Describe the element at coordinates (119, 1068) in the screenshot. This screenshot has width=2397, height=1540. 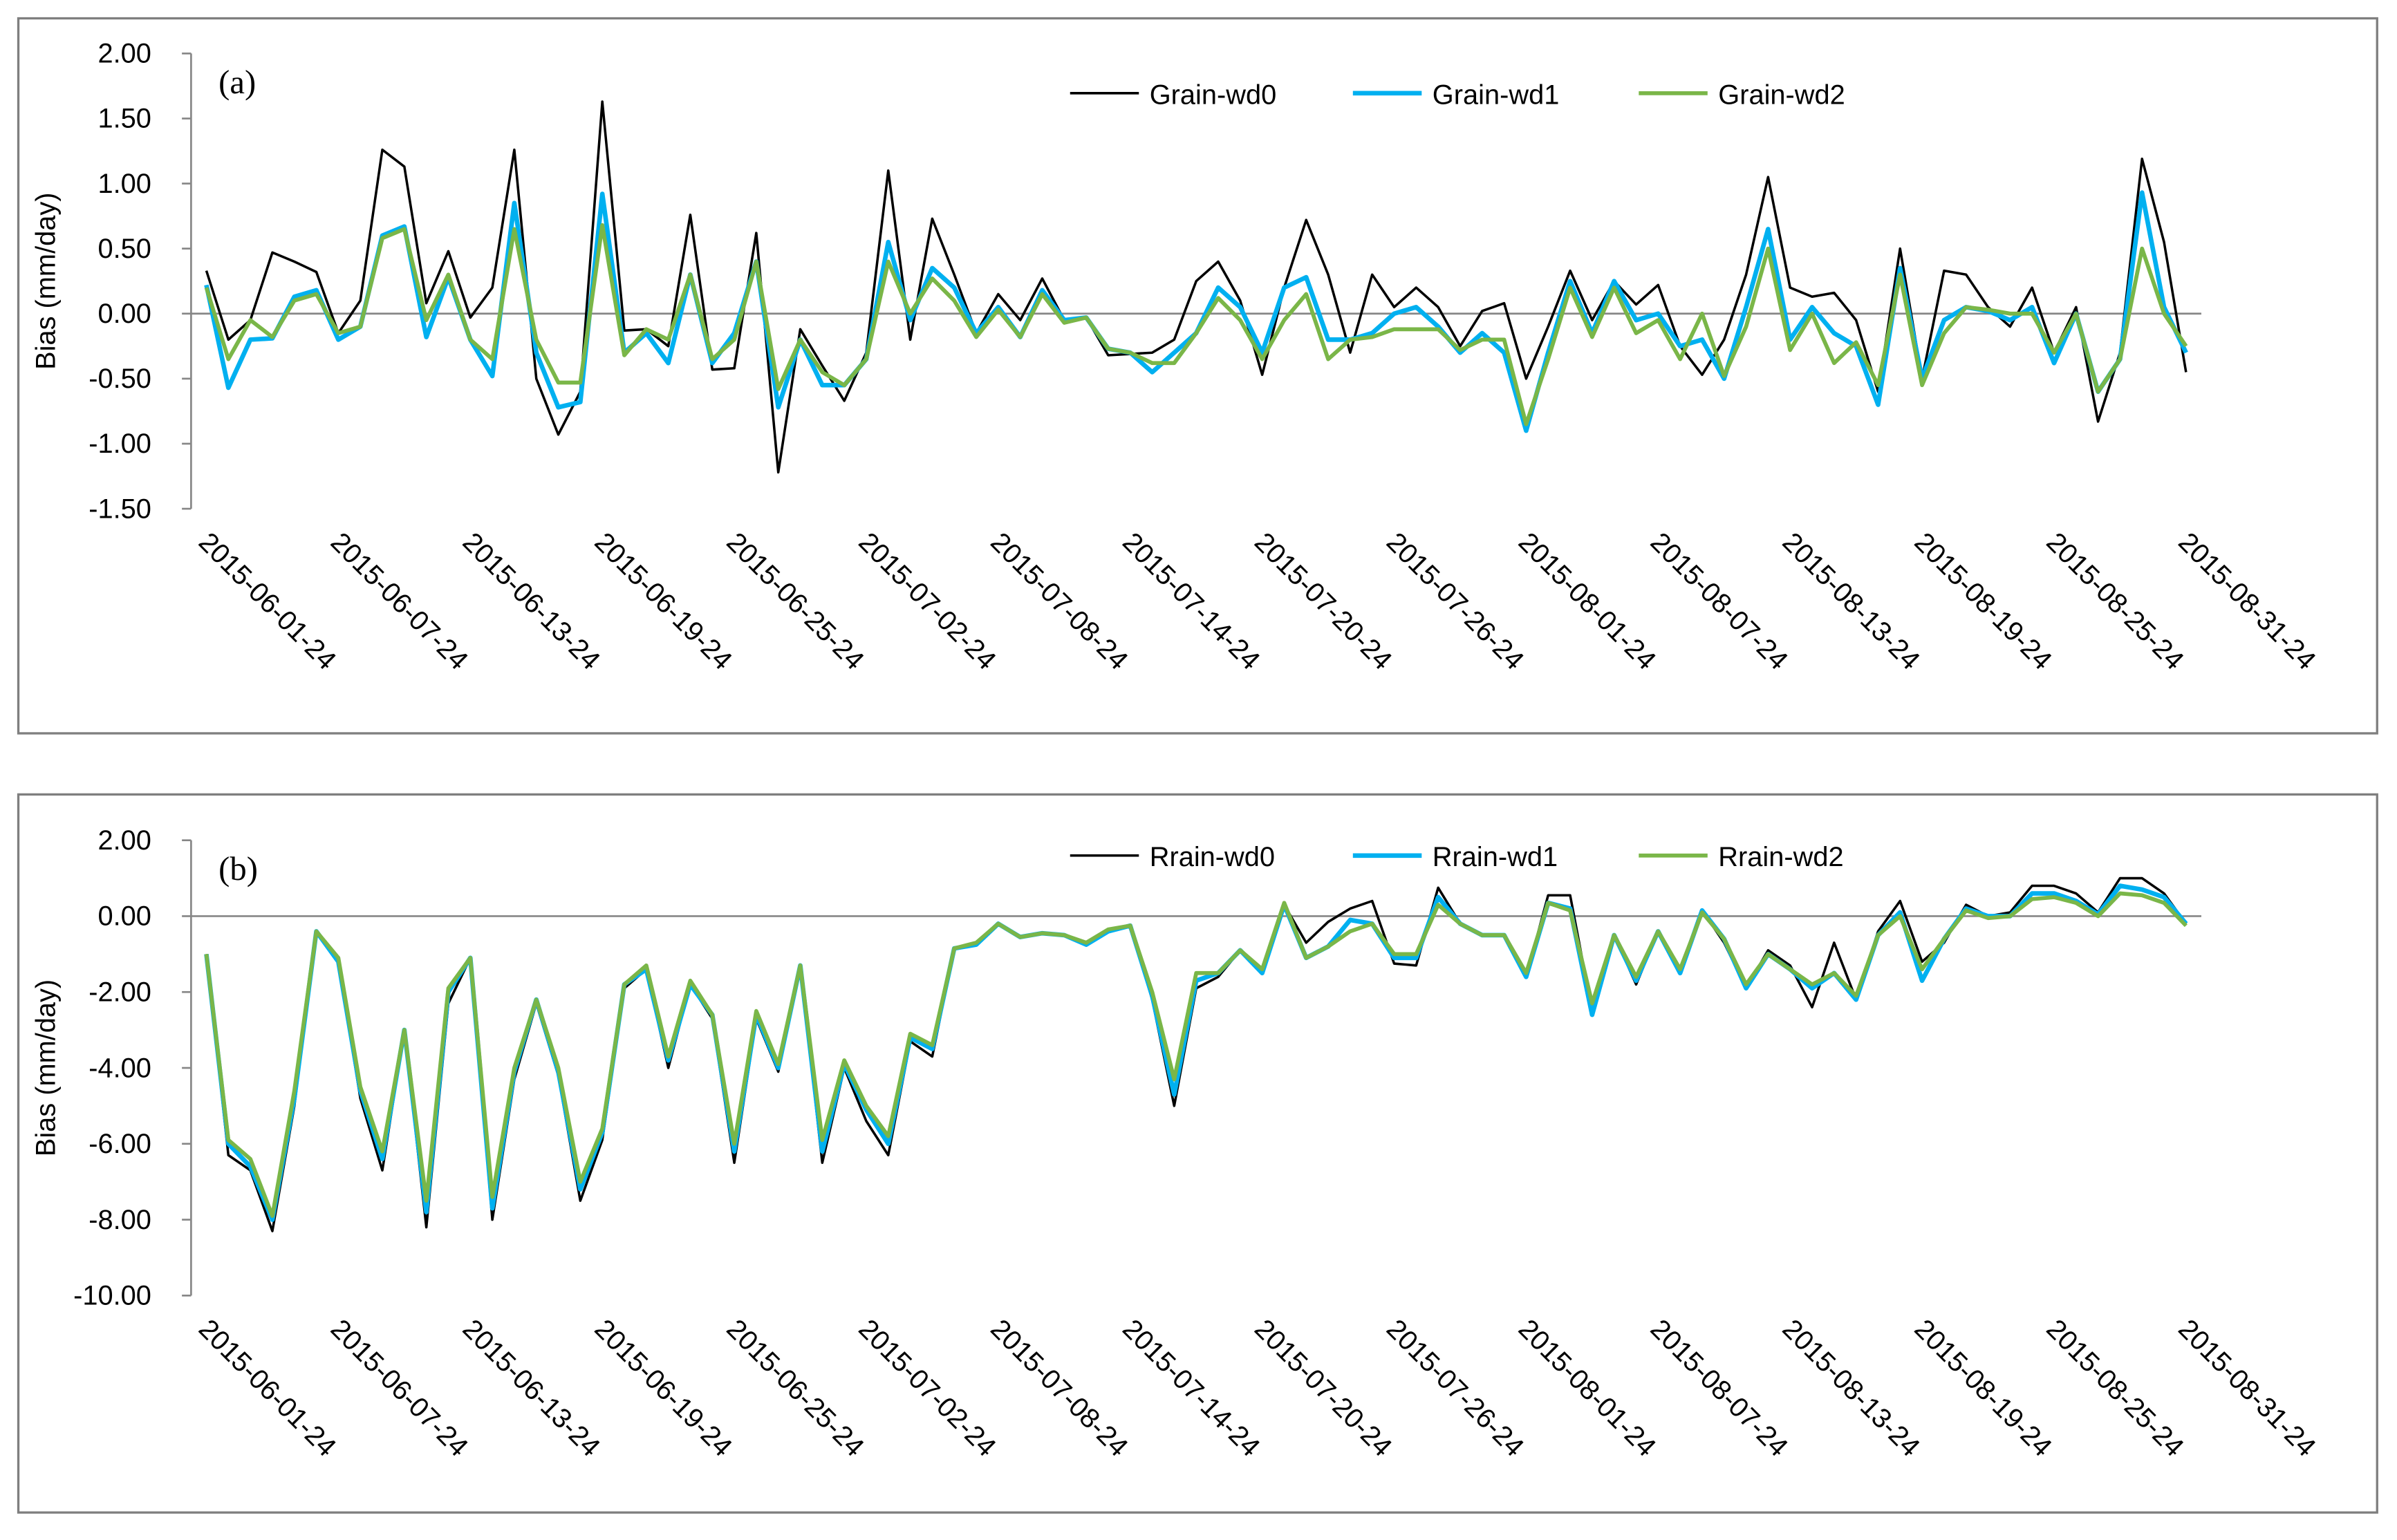
I see `y-tick-label: -4.00` at that location.